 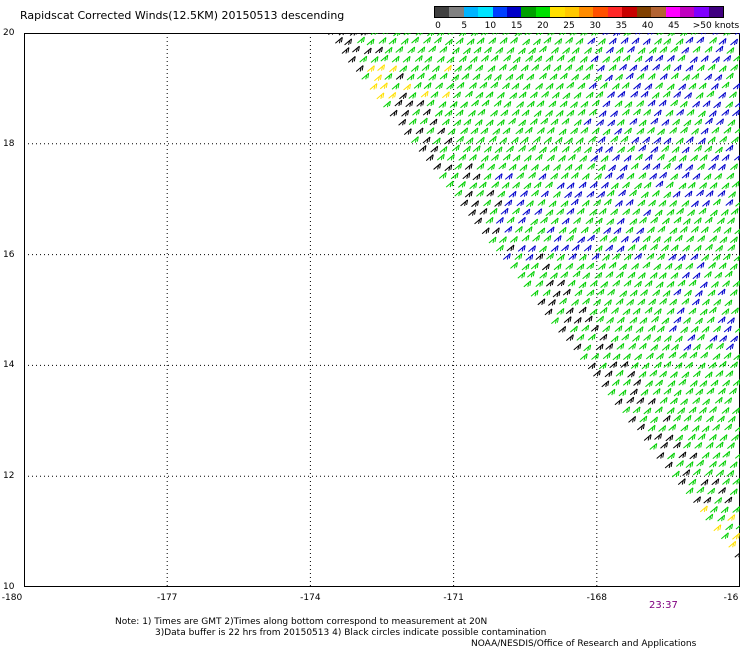 What do you see at coordinates (490, 26) in the screenshot?
I see `legend-label: 10` at bounding box center [490, 26].